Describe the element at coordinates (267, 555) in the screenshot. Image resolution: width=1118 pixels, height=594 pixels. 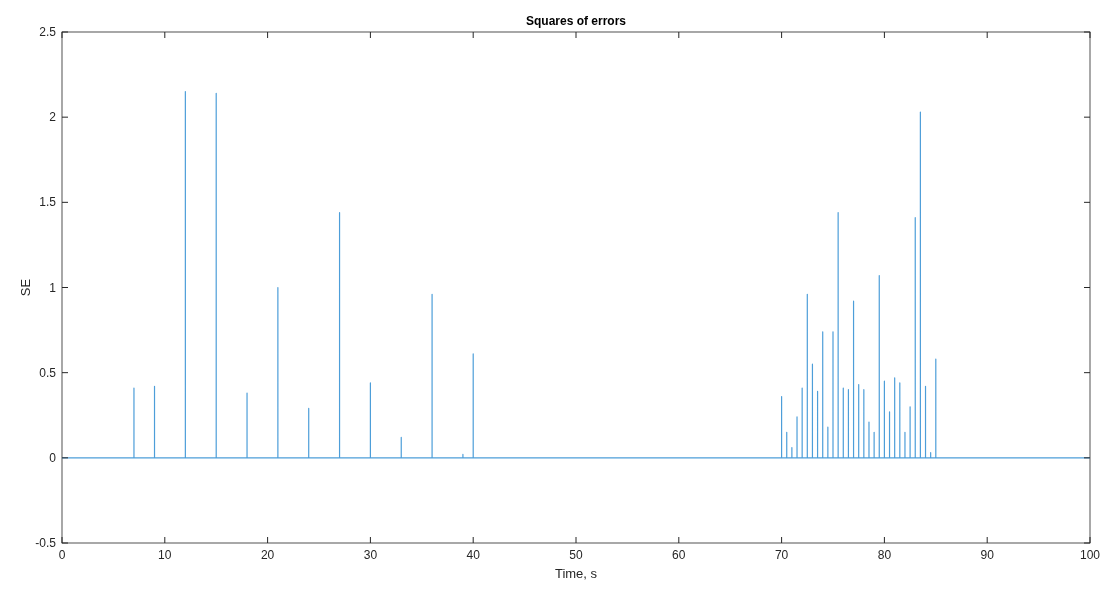
I see `x-tick-label: 20` at that location.